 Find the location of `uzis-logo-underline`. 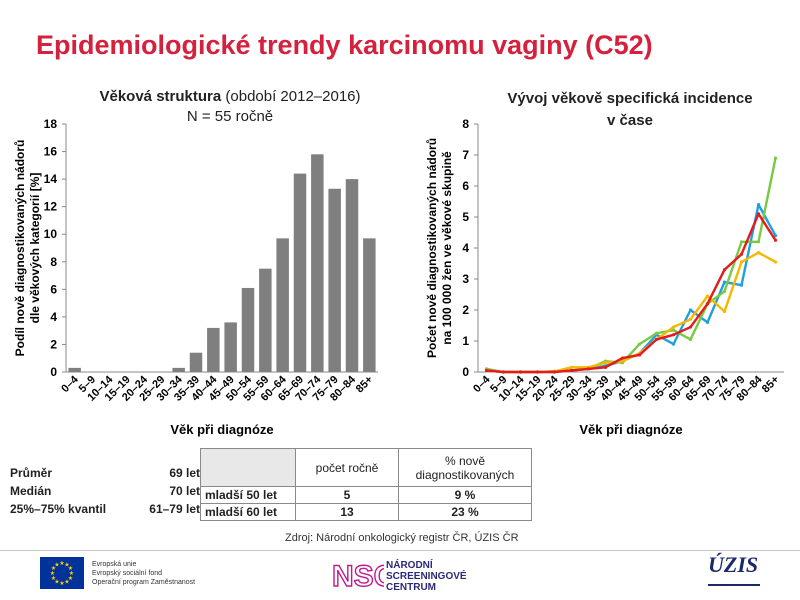

uzis-logo-underline is located at coordinates (734, 585).